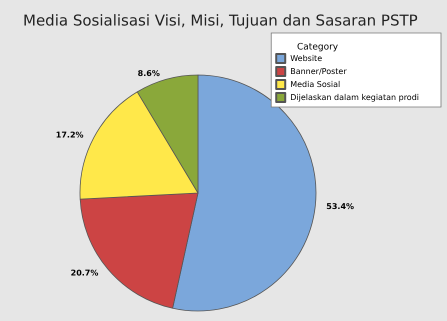  Describe the element at coordinates (220, 21) in the screenshot. I see `chart-title: Media Sosialisasi Visi, Misi, Tujuan dan Sasaran PSTP` at that location.